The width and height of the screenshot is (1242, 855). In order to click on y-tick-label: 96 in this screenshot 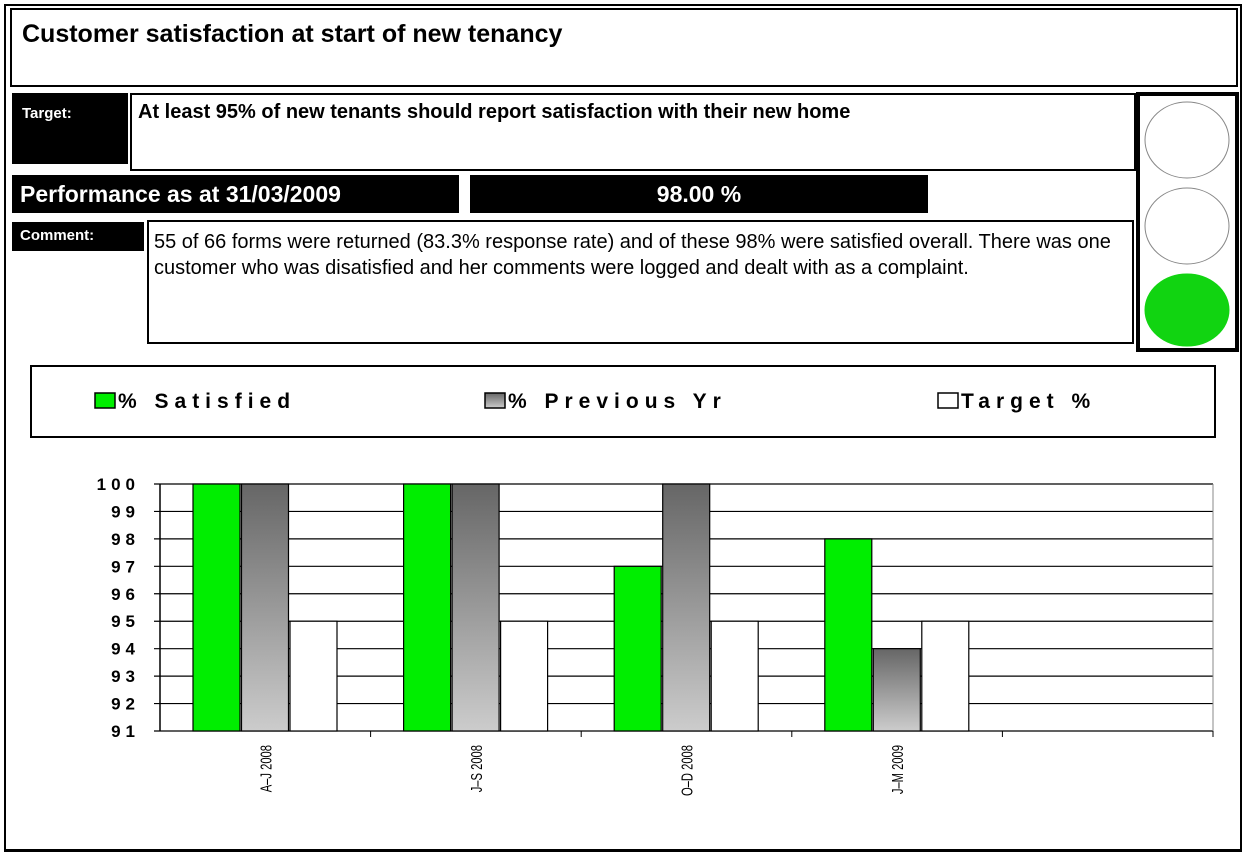, I will do `click(125, 594)`.